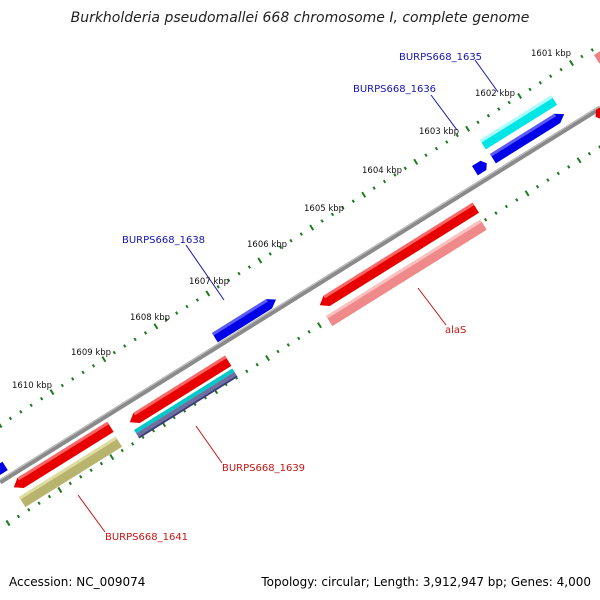 The width and height of the screenshot is (600, 600). I want to click on gene-feature-red-left, so click(62, 457).